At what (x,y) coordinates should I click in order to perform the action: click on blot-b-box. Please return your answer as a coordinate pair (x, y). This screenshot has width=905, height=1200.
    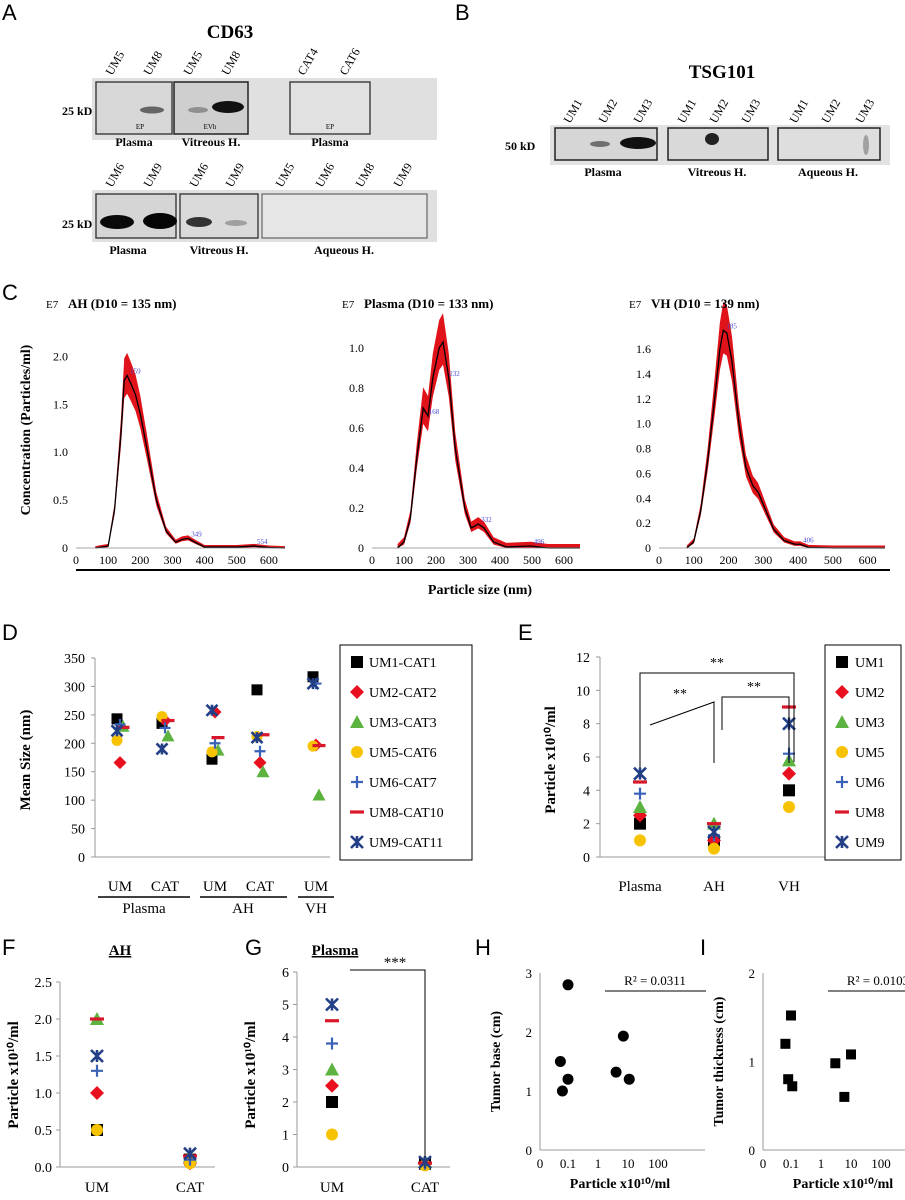
    Looking at the image, I should click on (829, 144).